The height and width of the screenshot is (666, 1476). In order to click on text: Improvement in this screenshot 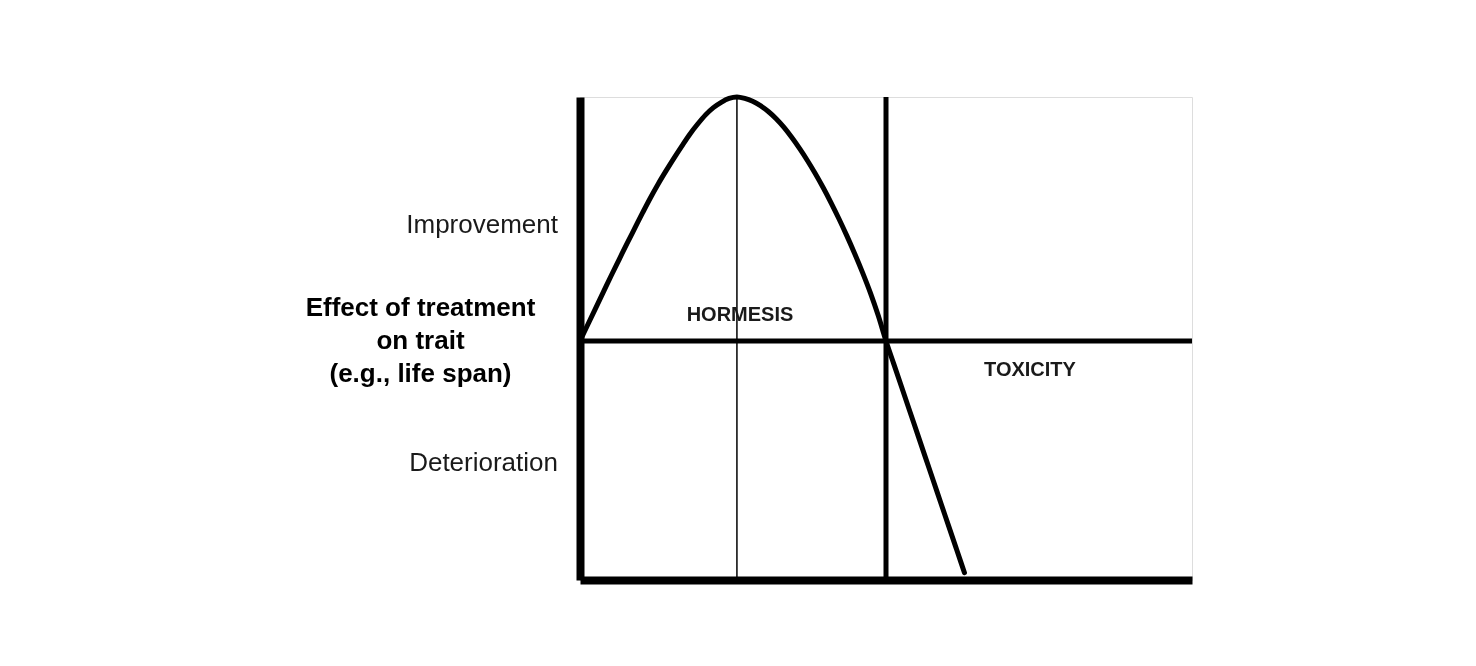, I will do `click(482, 224)`.